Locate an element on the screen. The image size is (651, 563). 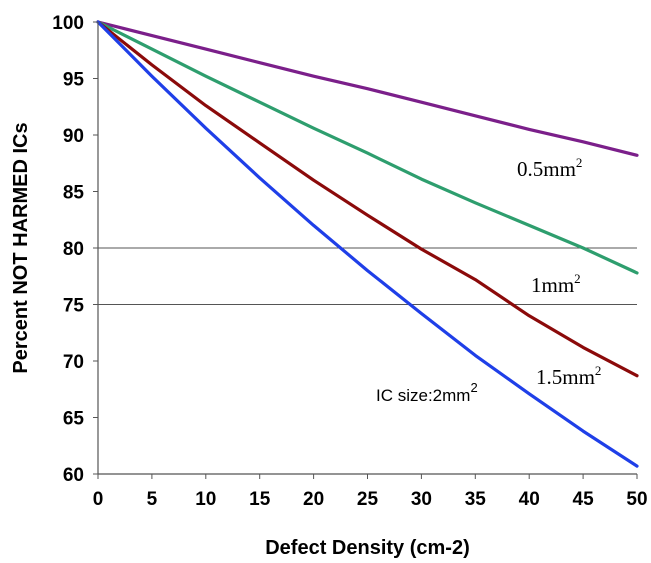
x-tick-label: 10 is located at coordinates (205, 499).